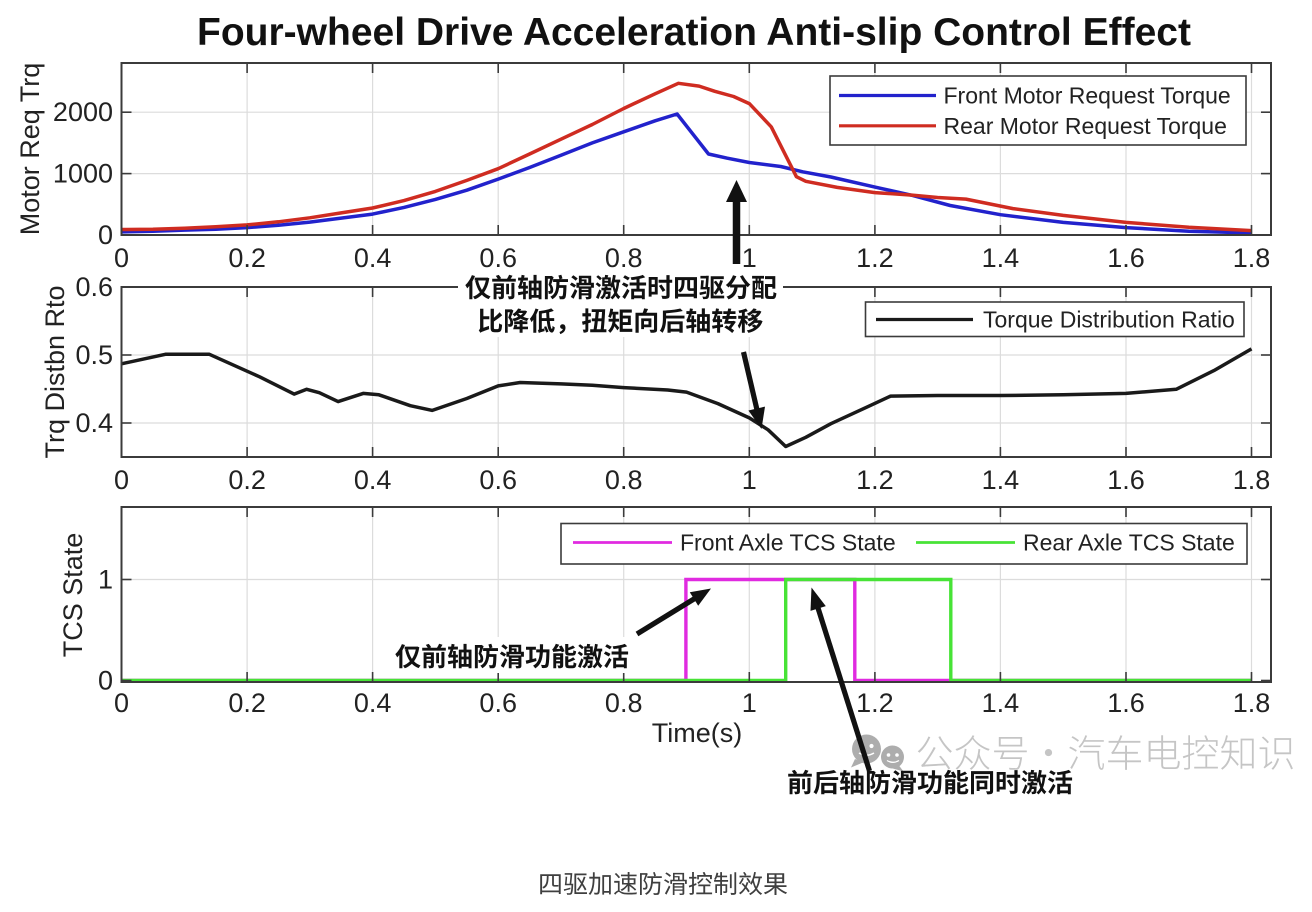 The image size is (1312, 912). I want to click on svg-text: Rear Axle TCS State, so click(1129, 543).